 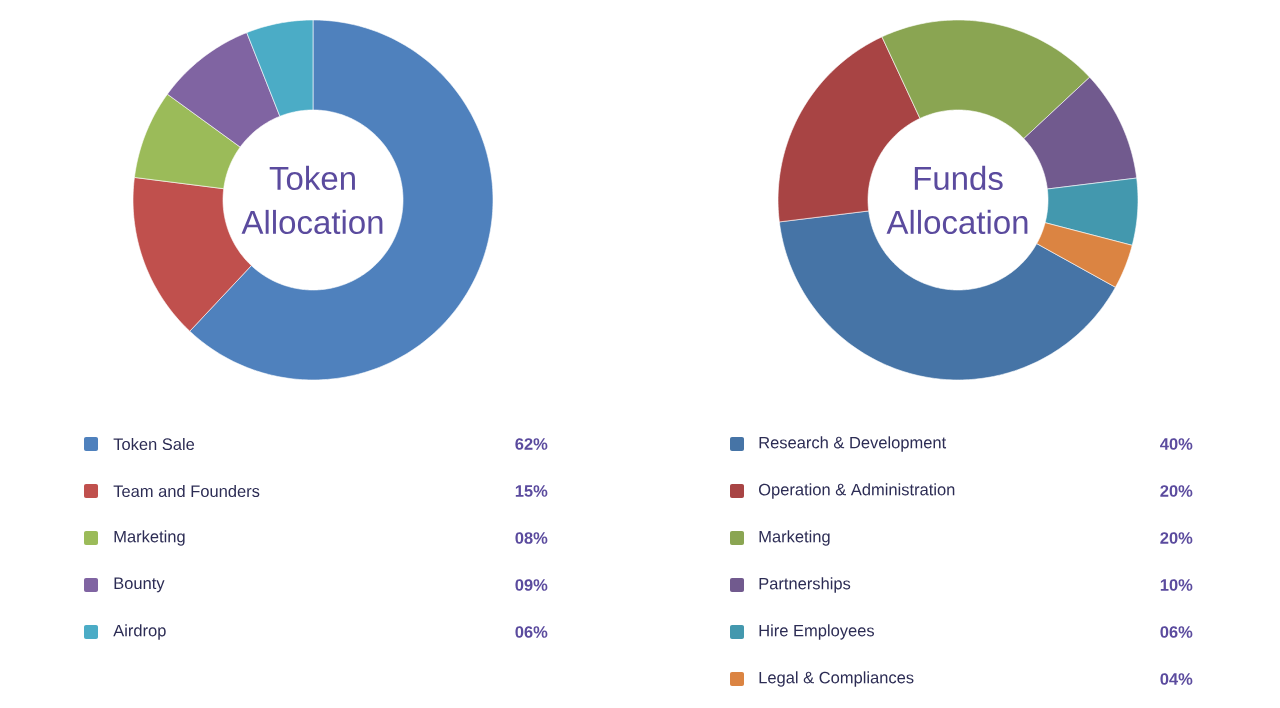 What do you see at coordinates (139, 585) in the screenshot?
I see `legend-label: Bounty` at bounding box center [139, 585].